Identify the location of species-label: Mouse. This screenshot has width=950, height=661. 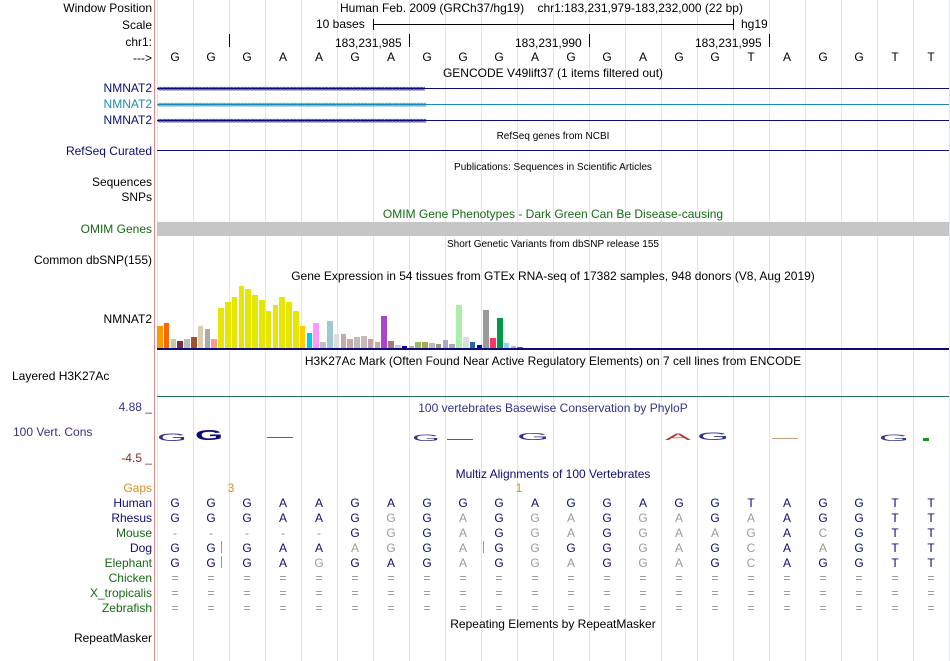
(133, 533).